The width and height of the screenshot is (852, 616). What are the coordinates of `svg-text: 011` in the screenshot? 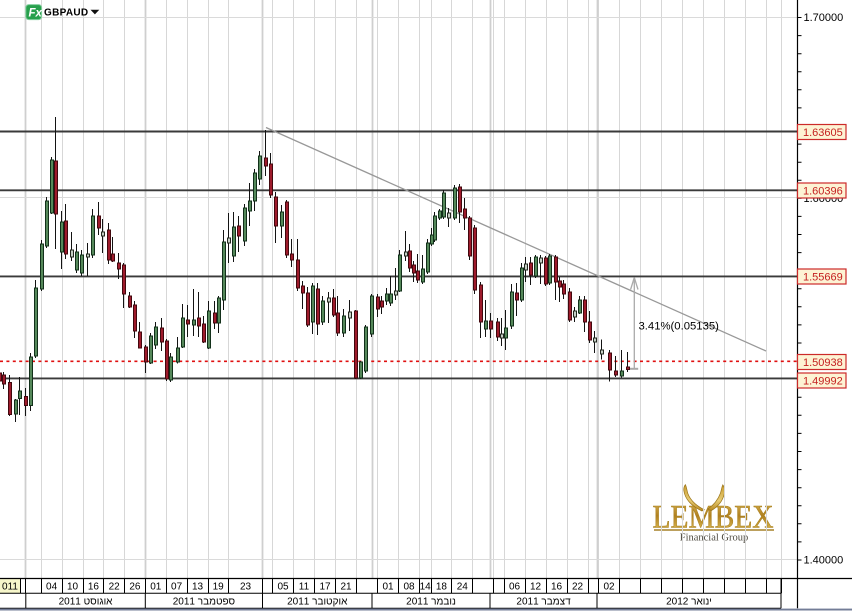 It's located at (10, 586).